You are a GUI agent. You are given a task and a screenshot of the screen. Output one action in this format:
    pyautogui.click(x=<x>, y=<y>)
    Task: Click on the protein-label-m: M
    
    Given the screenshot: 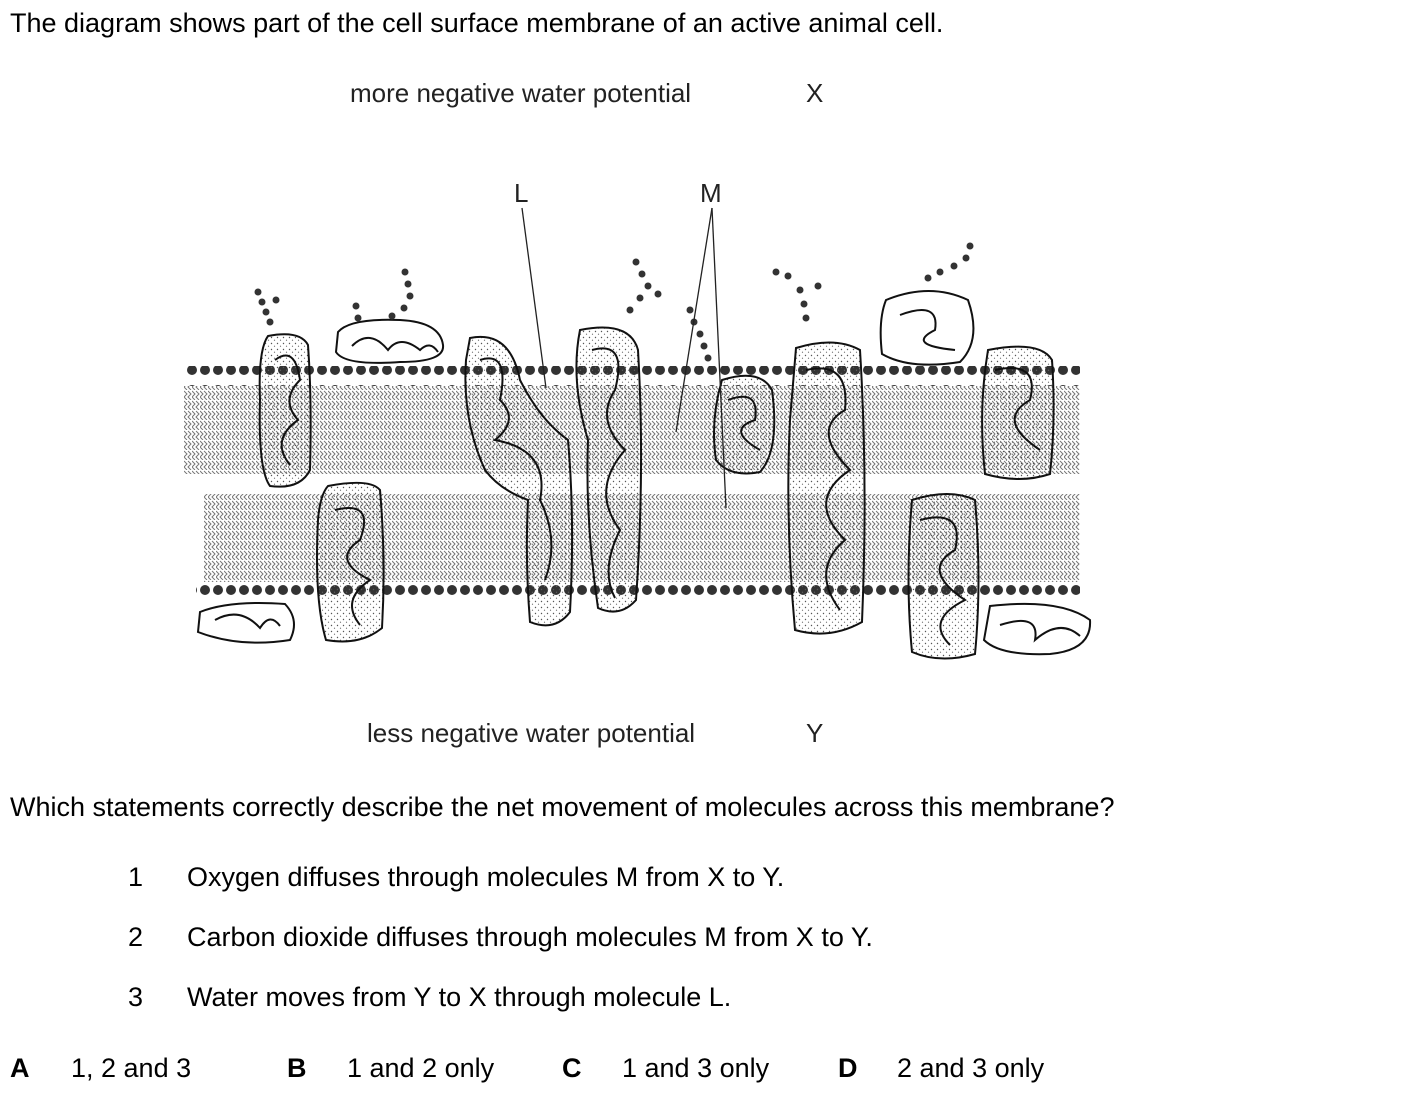 What is the action you would take?
    pyautogui.click(x=711, y=193)
    